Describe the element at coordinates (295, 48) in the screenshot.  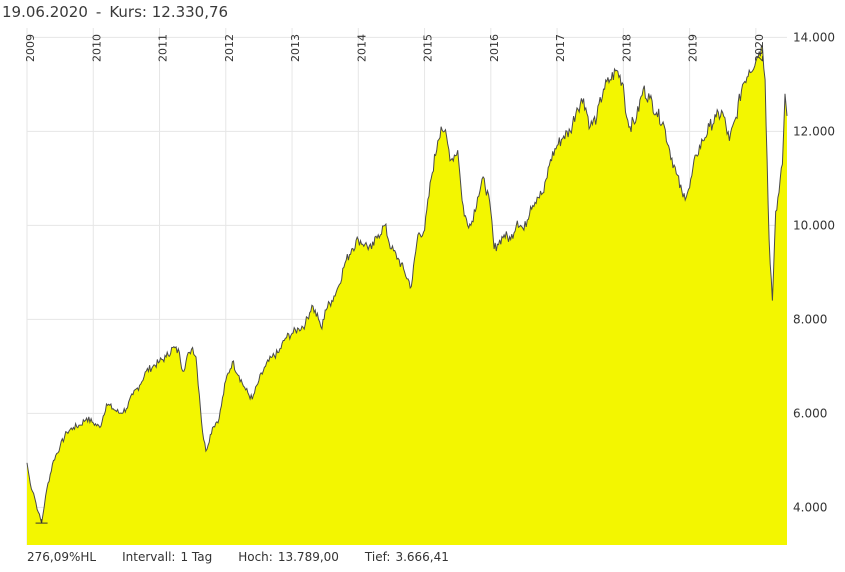
I see `x-tick-label: 2013` at that location.